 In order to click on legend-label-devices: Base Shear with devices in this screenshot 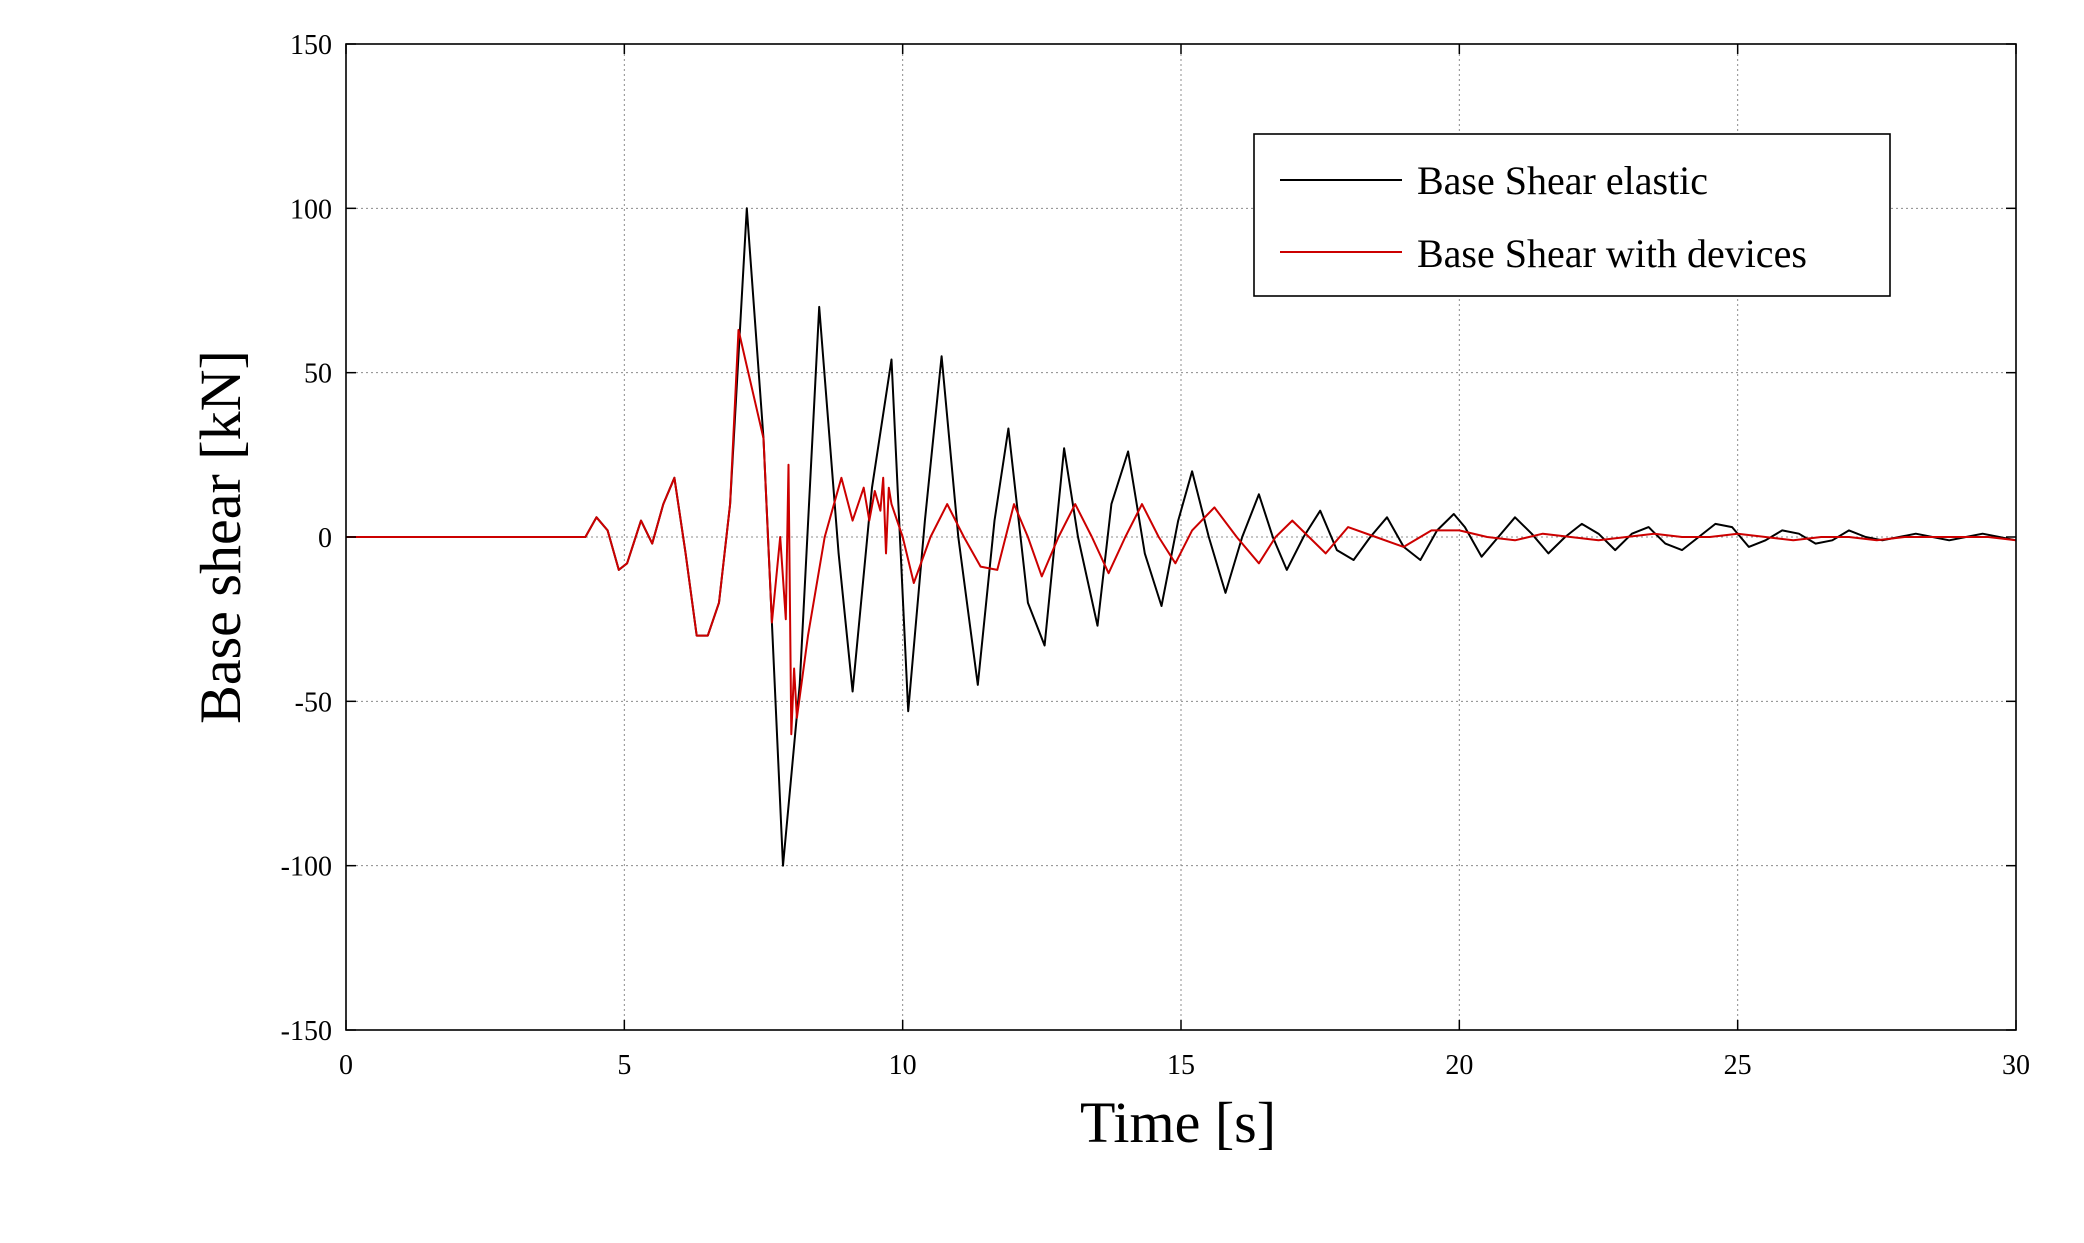, I will do `click(1612, 253)`.